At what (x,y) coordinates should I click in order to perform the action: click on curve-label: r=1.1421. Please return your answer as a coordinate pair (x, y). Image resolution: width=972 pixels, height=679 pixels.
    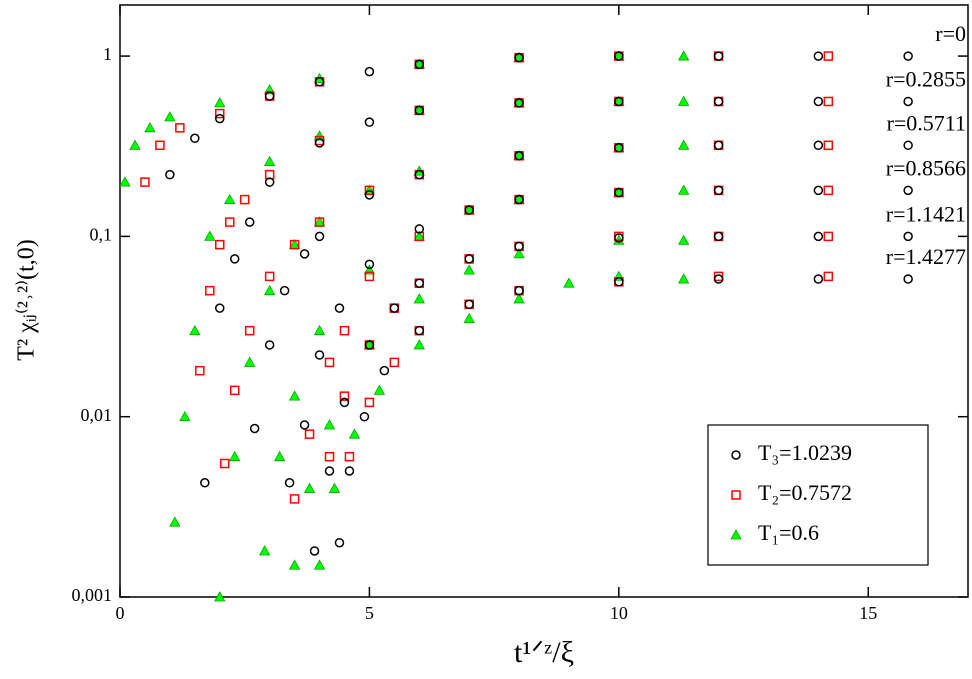
    Looking at the image, I should click on (926, 213).